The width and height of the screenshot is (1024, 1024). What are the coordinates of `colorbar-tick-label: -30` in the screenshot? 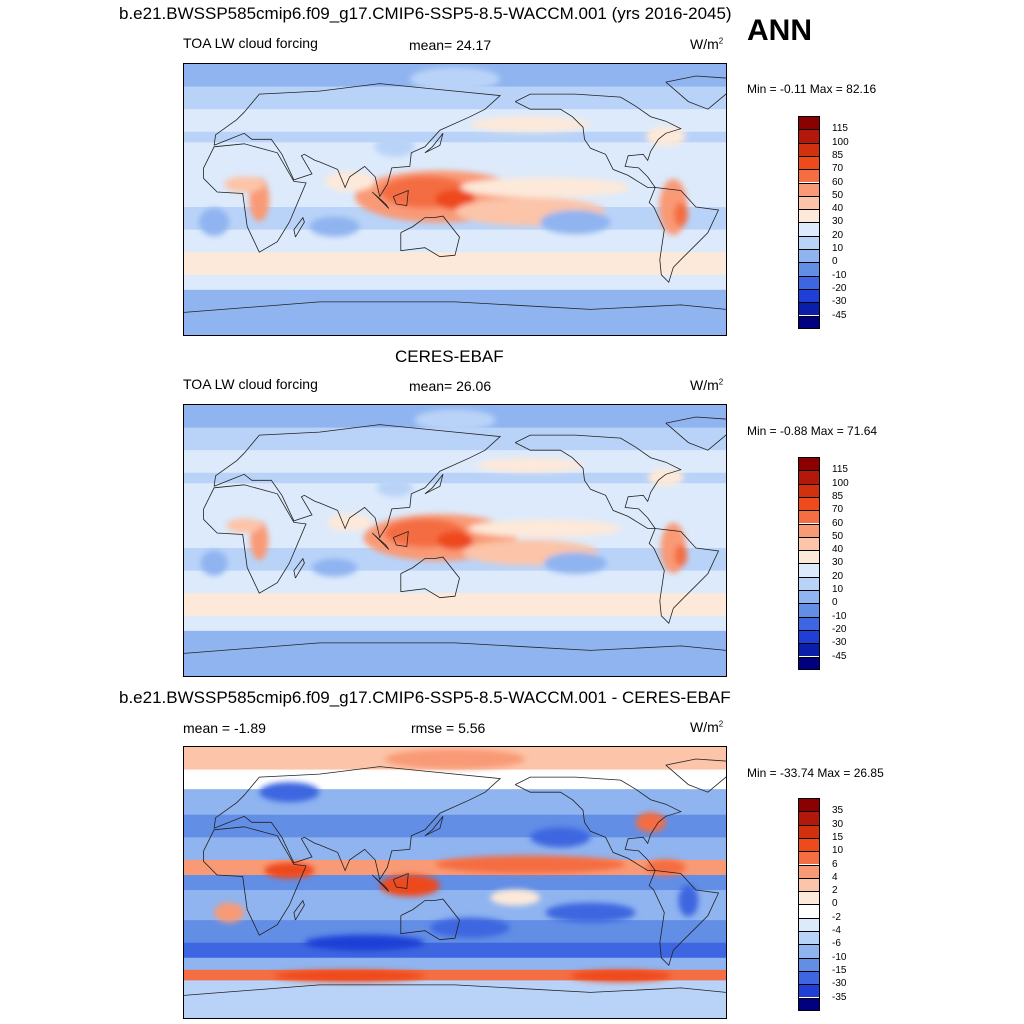 It's located at (839, 984).